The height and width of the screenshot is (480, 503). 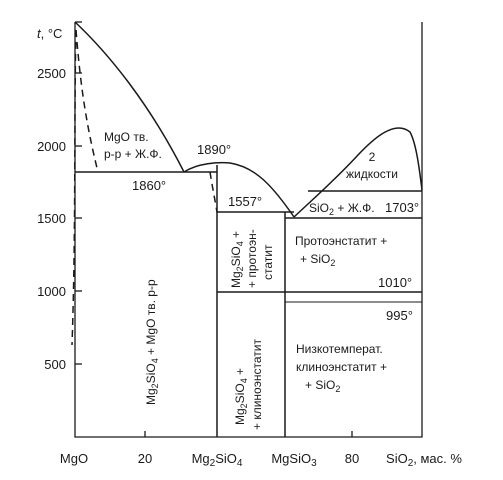 I want to click on region-low-clino-line2: клиноэнстатит +, so click(x=341, y=367).